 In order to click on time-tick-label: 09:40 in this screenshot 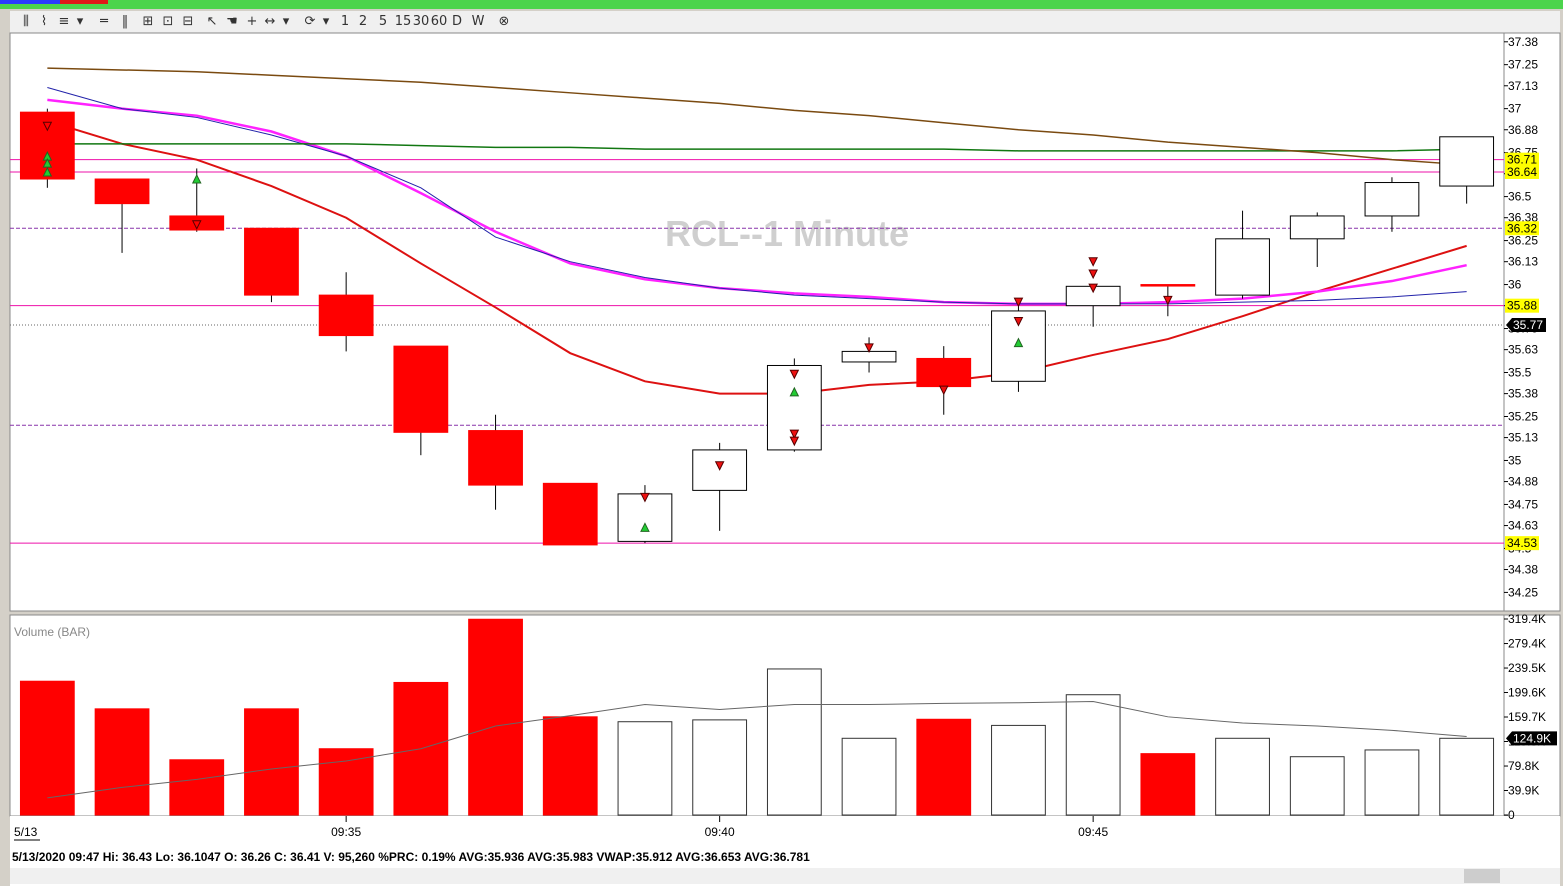, I will do `click(720, 832)`.